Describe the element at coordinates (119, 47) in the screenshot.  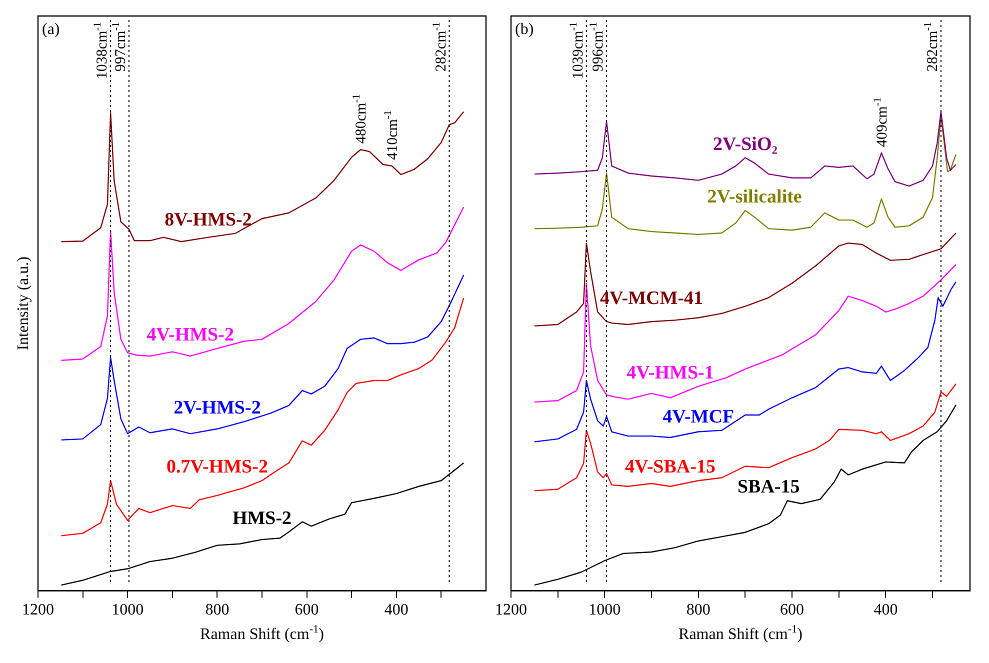
I see `ref-line-label: 997cm-1` at that location.